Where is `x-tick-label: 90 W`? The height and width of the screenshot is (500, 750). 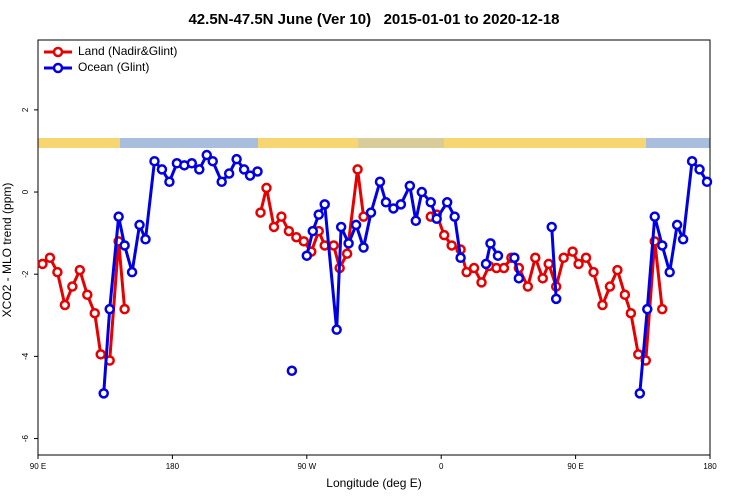
x-tick-label: 90 W is located at coordinates (306, 466).